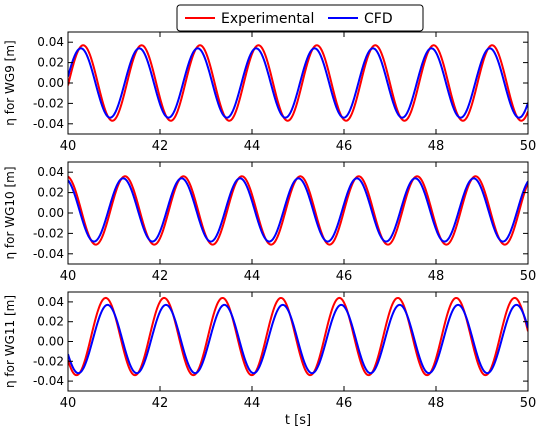 This screenshot has height=434, width=550. I want to click on x-axis-label: t [s], so click(298, 420).